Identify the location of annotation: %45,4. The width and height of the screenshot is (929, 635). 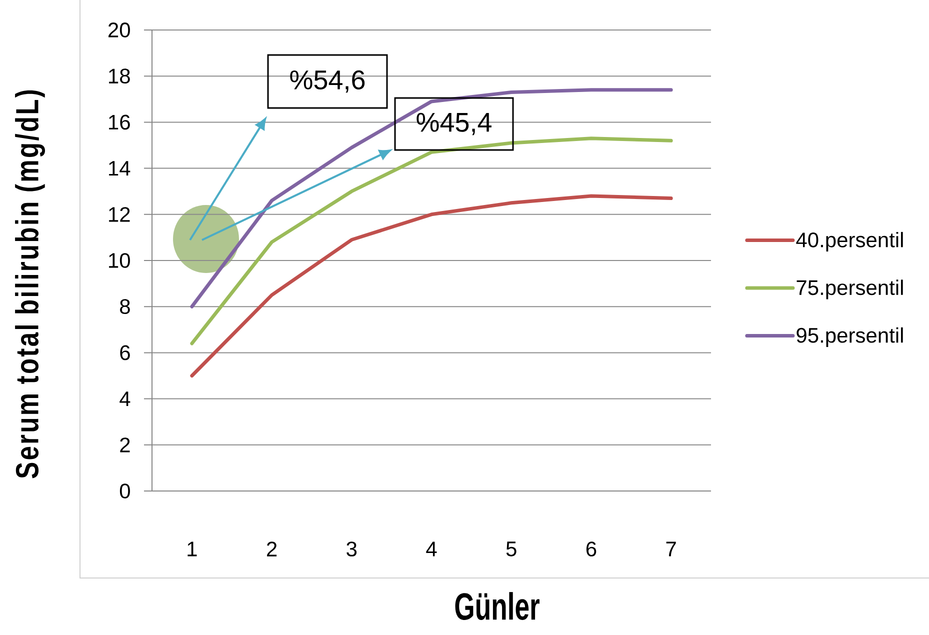
(454, 124).